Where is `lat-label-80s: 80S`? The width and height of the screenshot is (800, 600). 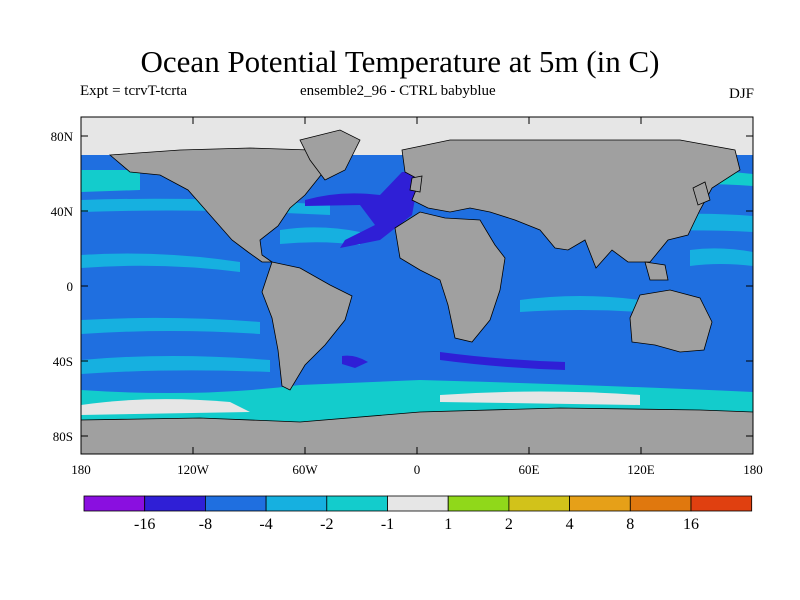 lat-label-80s: 80S is located at coordinates (63, 436).